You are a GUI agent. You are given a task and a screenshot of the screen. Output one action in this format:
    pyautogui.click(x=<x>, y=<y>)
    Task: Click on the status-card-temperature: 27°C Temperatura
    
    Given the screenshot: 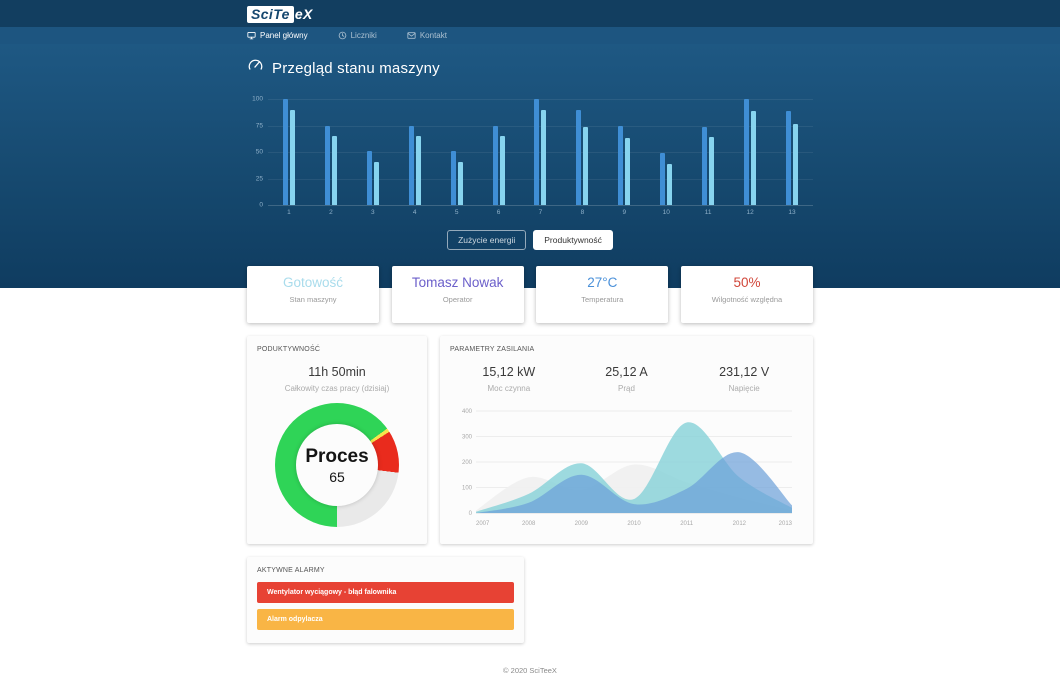 What is the action you would take?
    pyautogui.click(x=602, y=294)
    